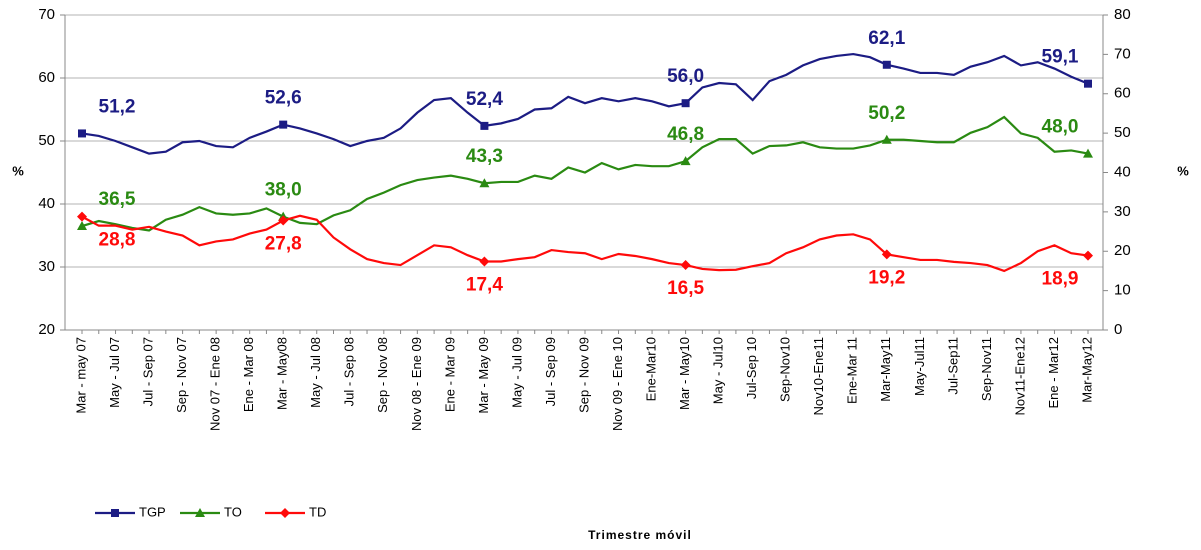  What do you see at coordinates (80, 375) in the screenshot?
I see `x-tick-label: Mar - may 07` at bounding box center [80, 375].